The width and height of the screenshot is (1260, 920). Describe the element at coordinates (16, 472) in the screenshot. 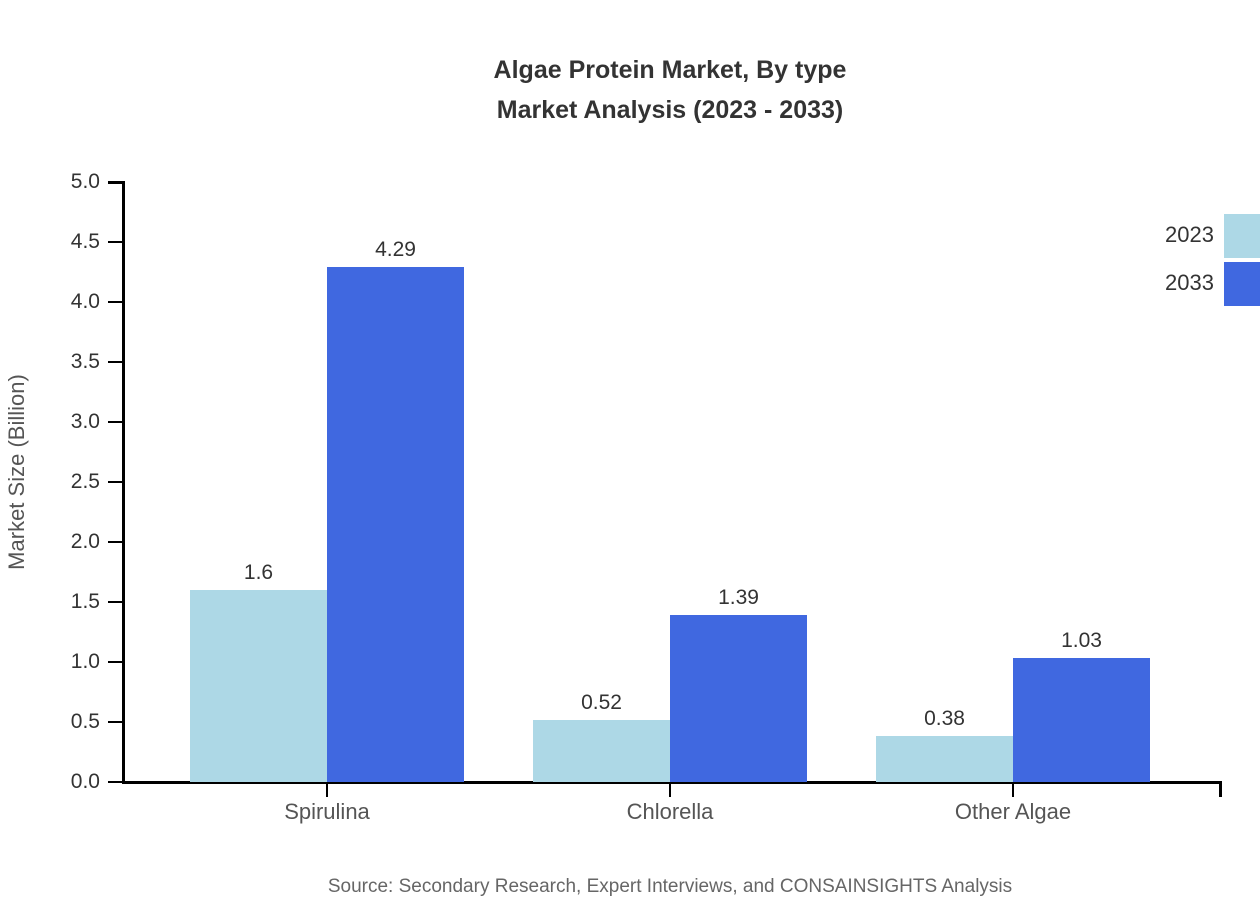

I see `y-axis-label: Market Size (Billion)` at that location.